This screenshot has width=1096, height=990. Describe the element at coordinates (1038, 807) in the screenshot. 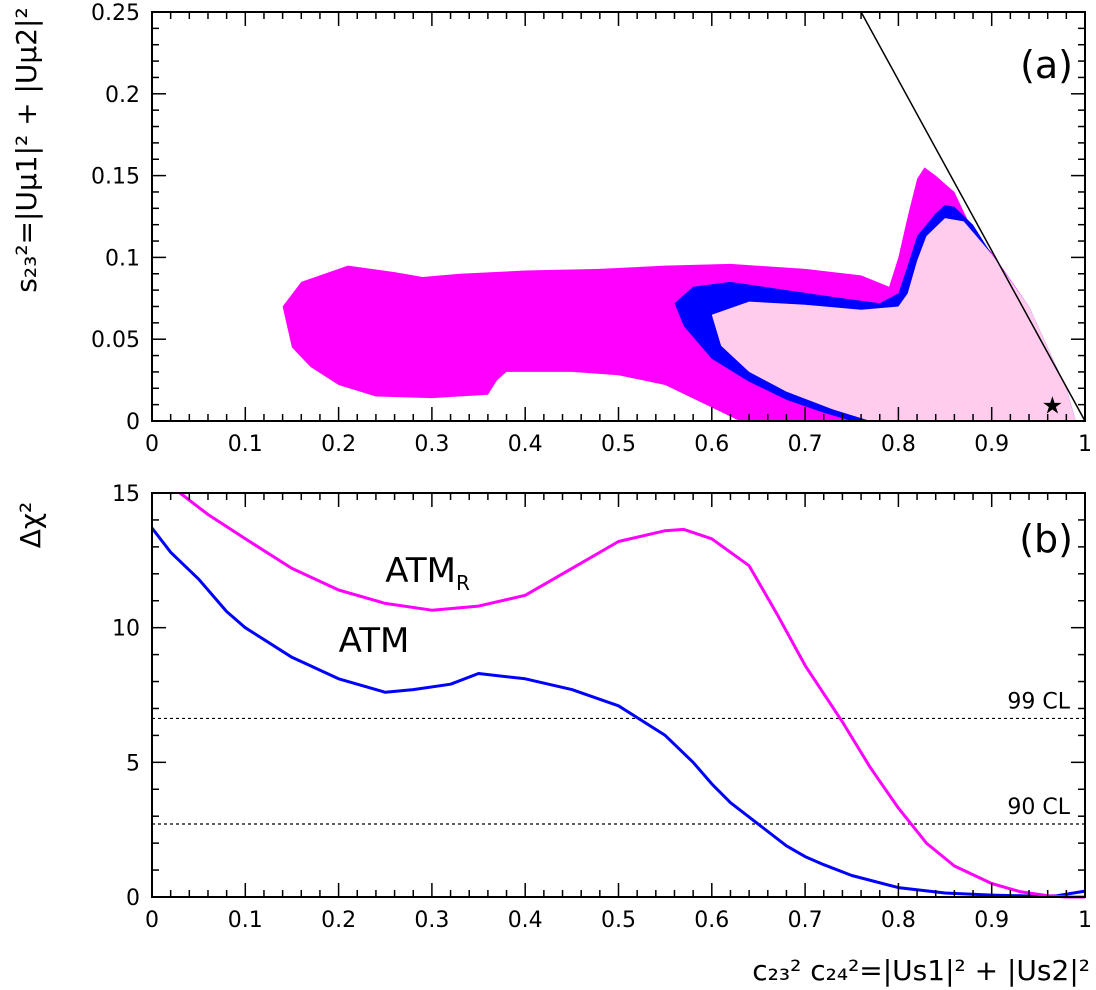

I see `cl-label: 90 CL` at that location.